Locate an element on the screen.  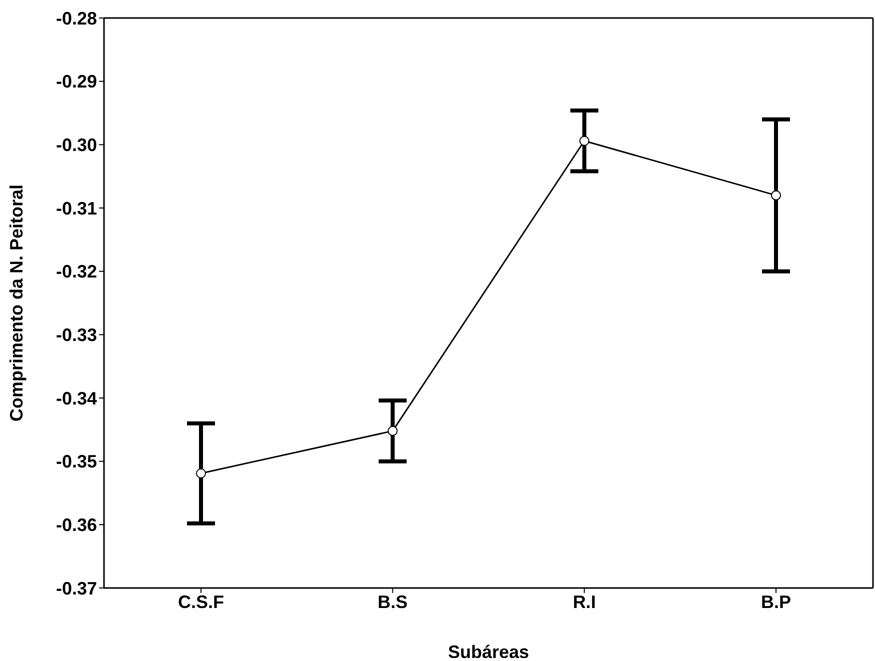
y-tick-label: -0.31 is located at coordinates (76, 208).